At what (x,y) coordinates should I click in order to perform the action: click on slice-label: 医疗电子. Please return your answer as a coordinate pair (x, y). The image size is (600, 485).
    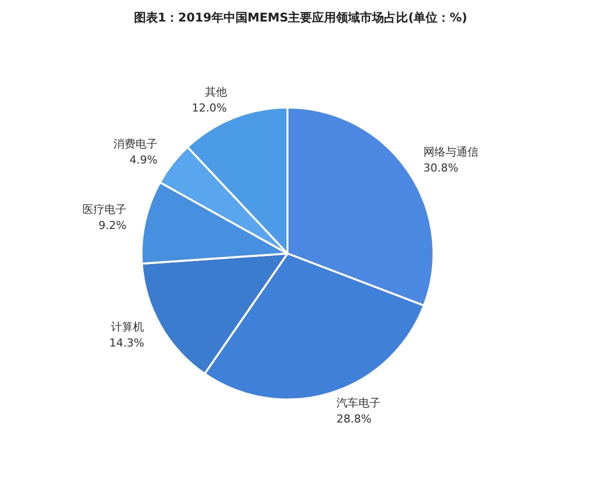
    Looking at the image, I should click on (104, 209).